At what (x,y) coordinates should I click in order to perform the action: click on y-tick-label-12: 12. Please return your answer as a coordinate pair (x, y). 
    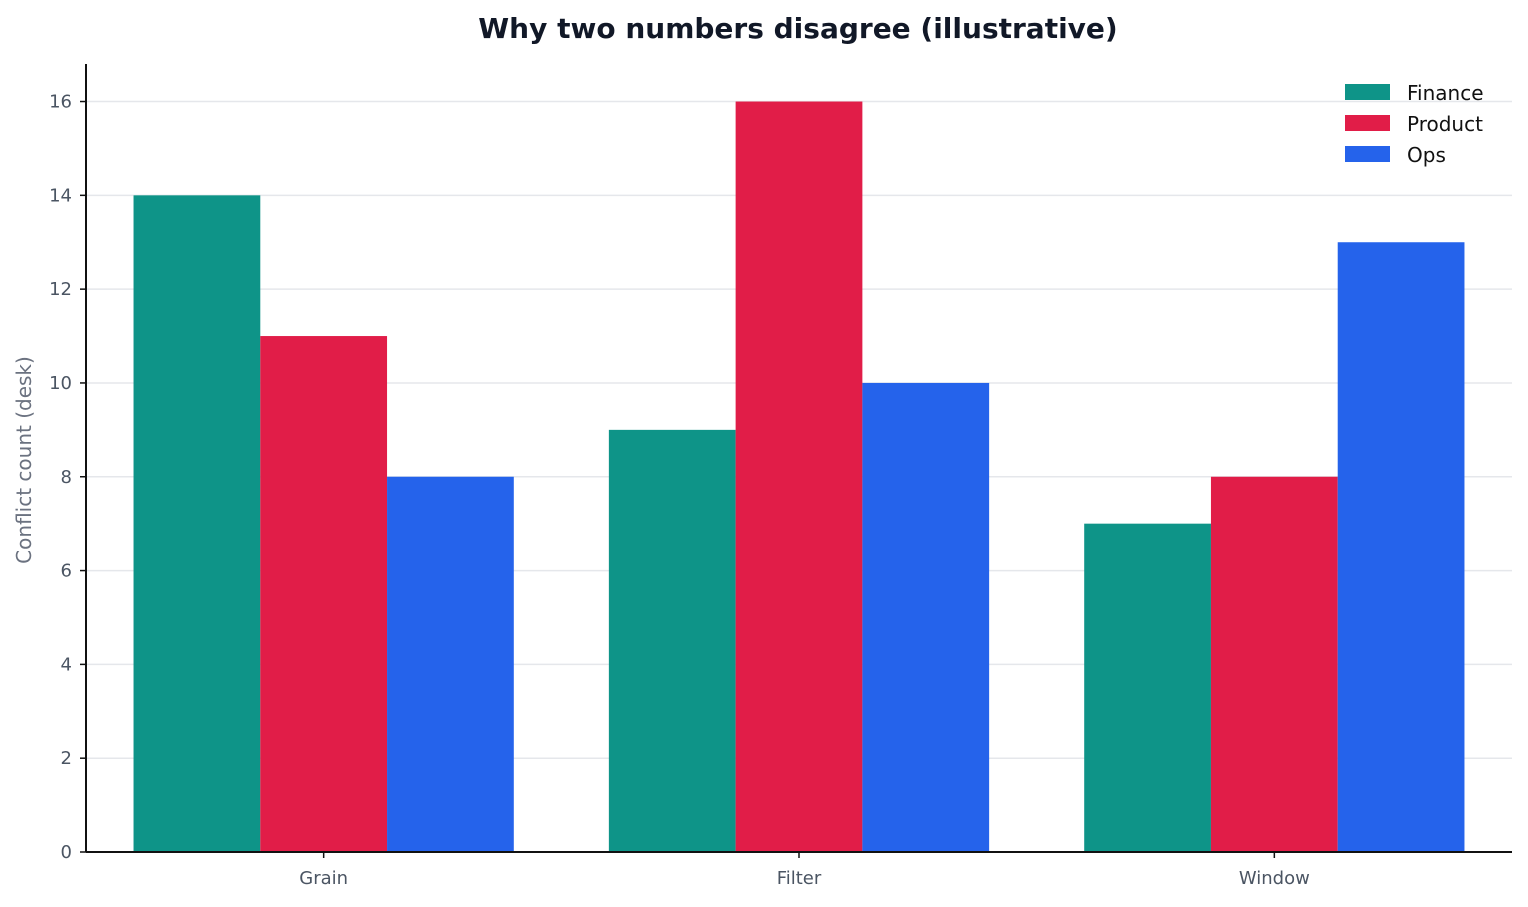
    Looking at the image, I should click on (60, 289).